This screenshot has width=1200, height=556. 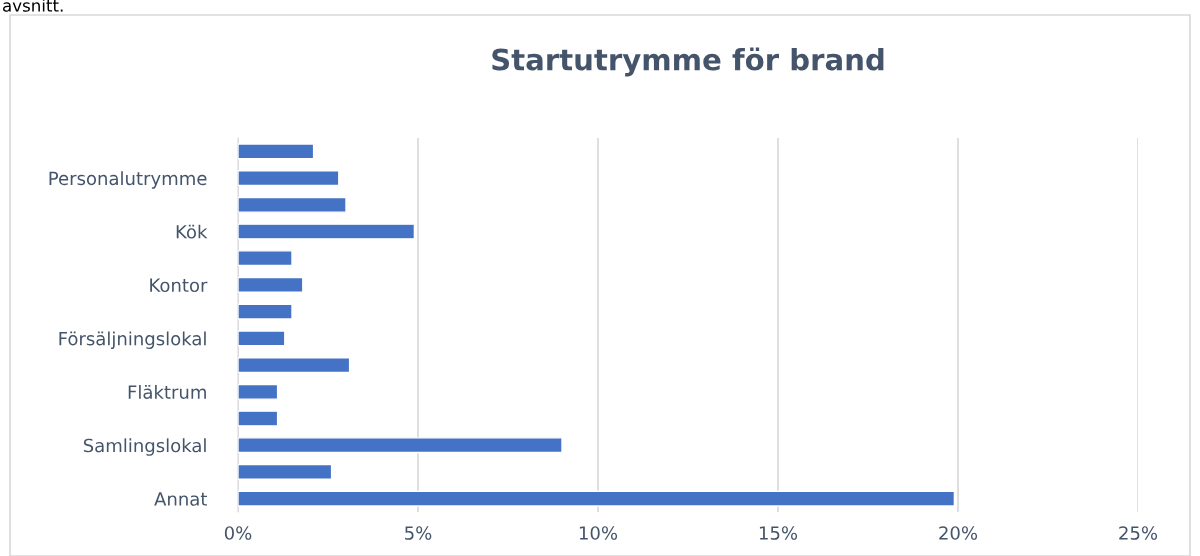 What do you see at coordinates (144, 447) in the screenshot?
I see `y-tick-label: Samlingslokal` at bounding box center [144, 447].